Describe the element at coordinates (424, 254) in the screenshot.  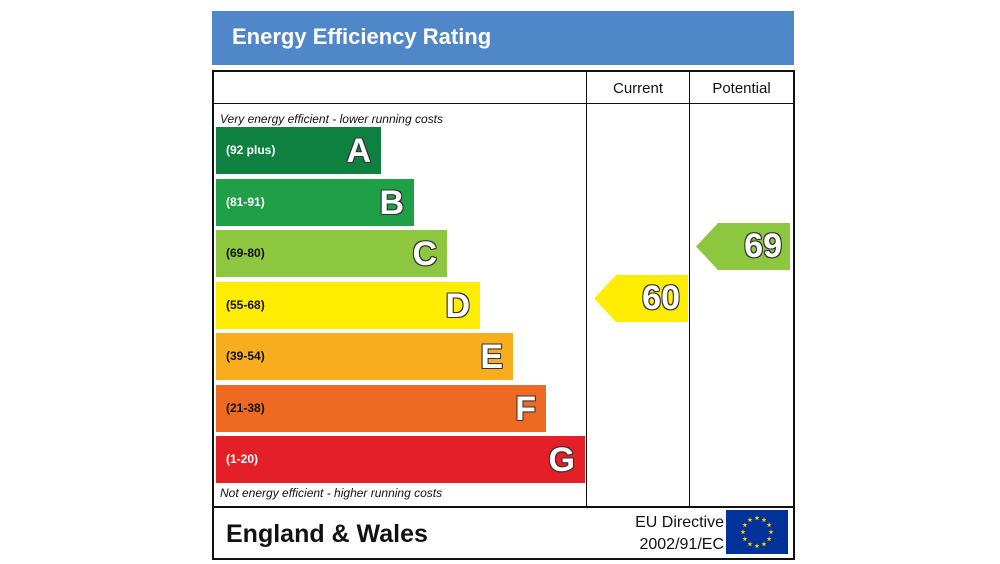
I see `band-c-letter: C` at that location.